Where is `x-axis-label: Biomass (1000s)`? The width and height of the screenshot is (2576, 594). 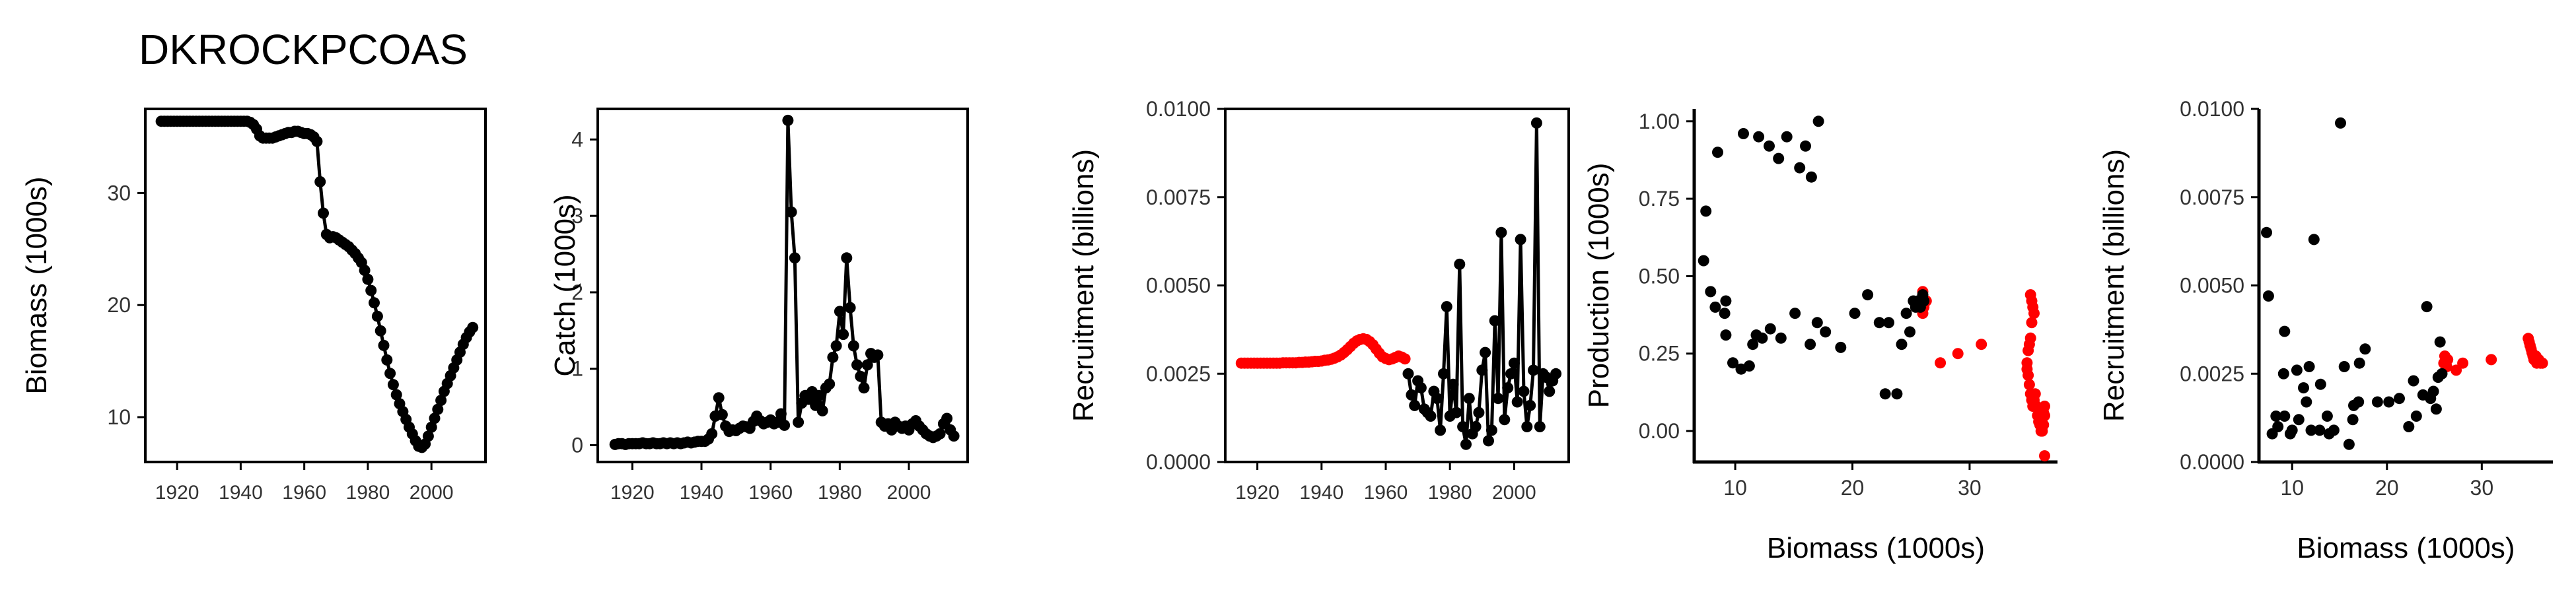 x-axis-label: Biomass (1000s) is located at coordinates (2406, 548).